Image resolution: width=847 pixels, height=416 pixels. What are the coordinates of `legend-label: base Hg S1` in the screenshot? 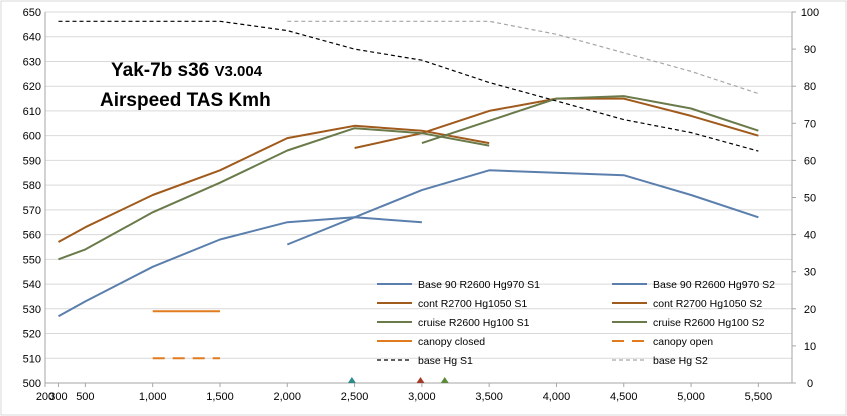 It's located at (445, 361).